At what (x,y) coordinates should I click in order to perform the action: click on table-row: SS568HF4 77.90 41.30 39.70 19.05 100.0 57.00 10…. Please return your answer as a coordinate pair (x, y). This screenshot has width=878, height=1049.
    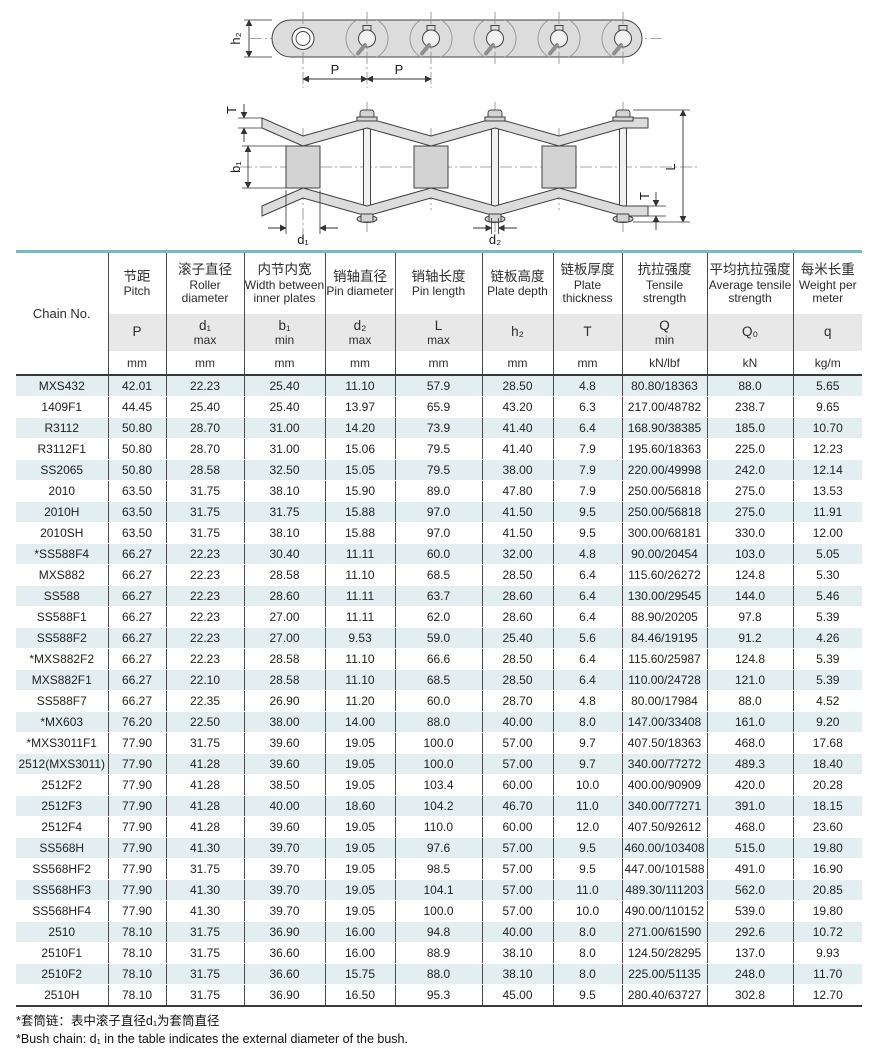
    Looking at the image, I should click on (439, 911).